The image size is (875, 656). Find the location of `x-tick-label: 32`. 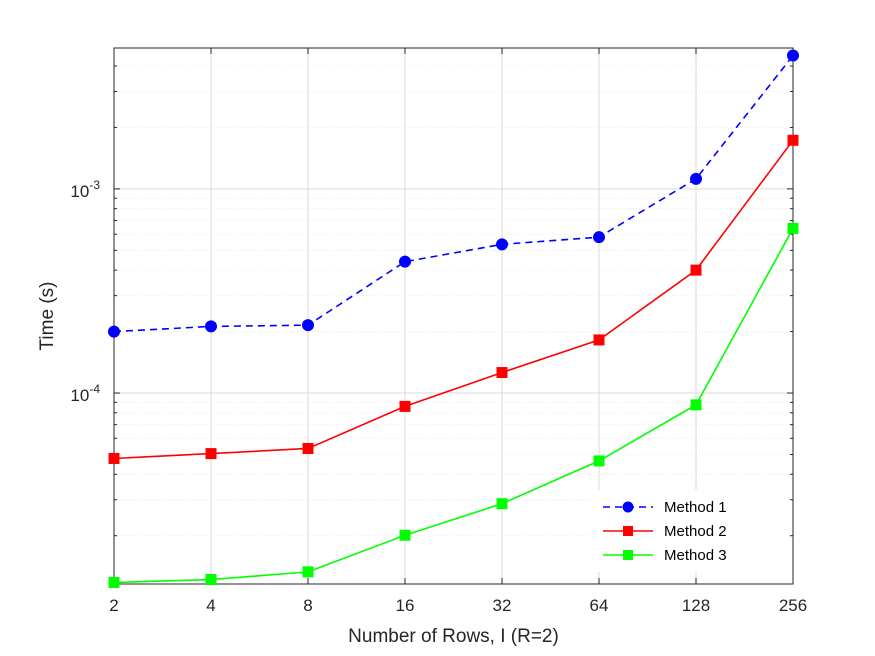

x-tick-label: 32 is located at coordinates (502, 605).